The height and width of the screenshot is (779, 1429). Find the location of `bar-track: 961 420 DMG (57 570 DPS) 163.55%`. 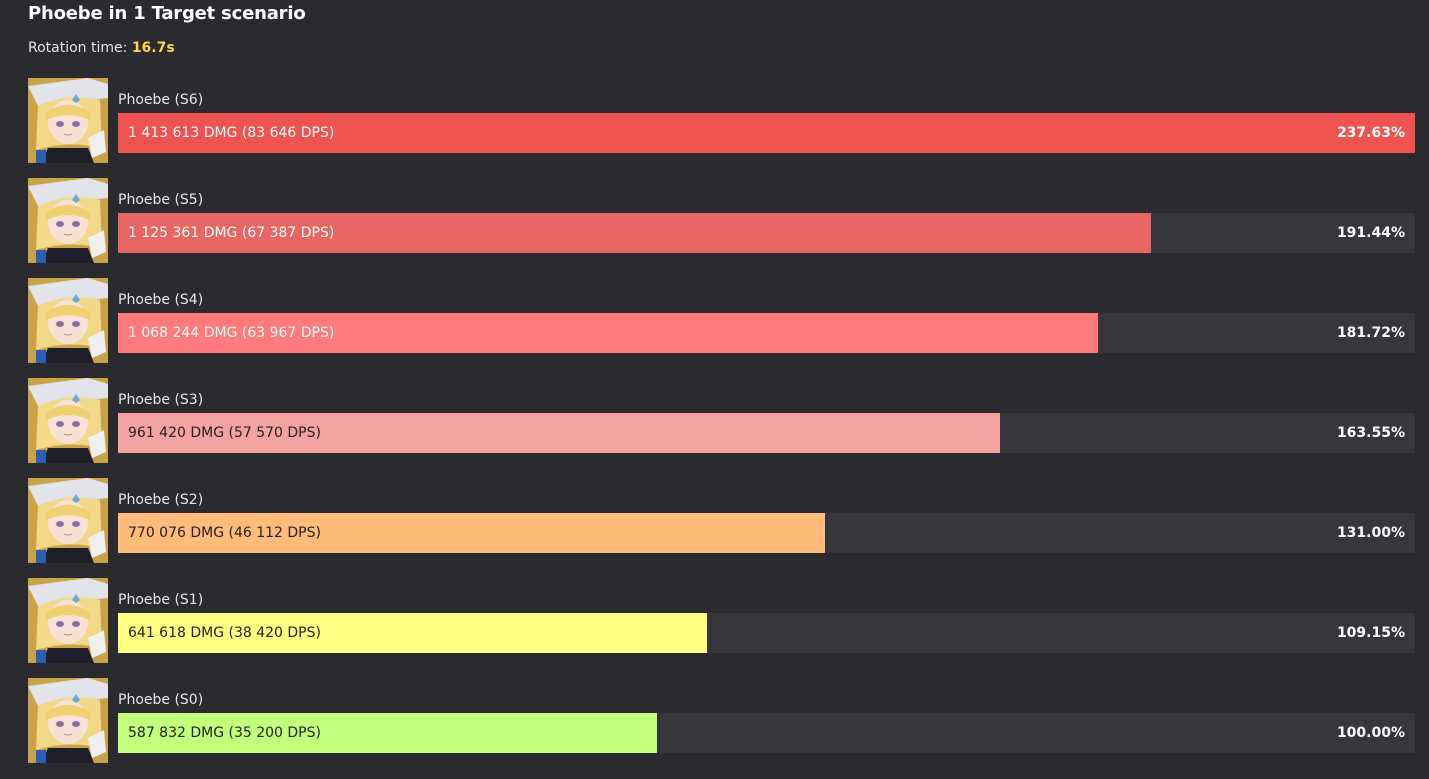

bar-track: 961 420 DMG (57 570 DPS) 163.55% is located at coordinates (766, 433).